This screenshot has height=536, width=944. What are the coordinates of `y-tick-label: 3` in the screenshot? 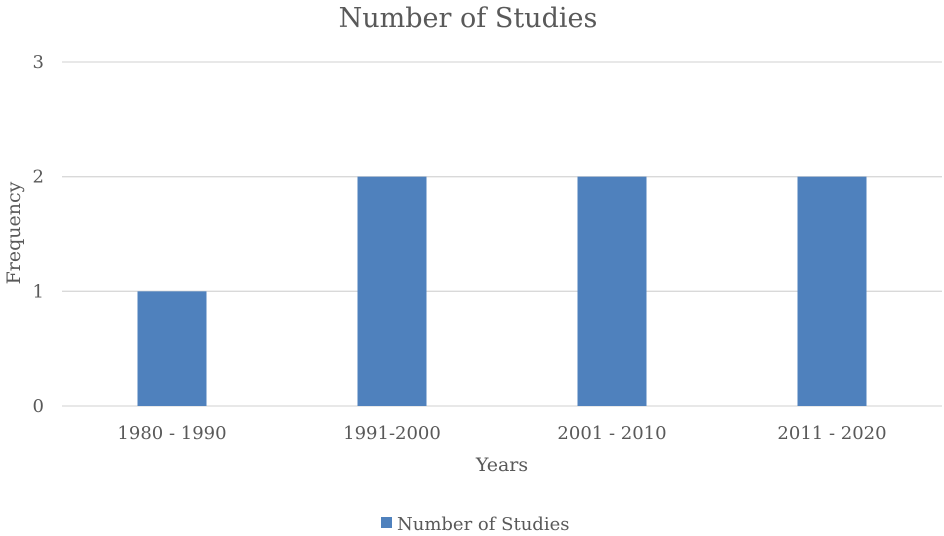 It's located at (38, 62).